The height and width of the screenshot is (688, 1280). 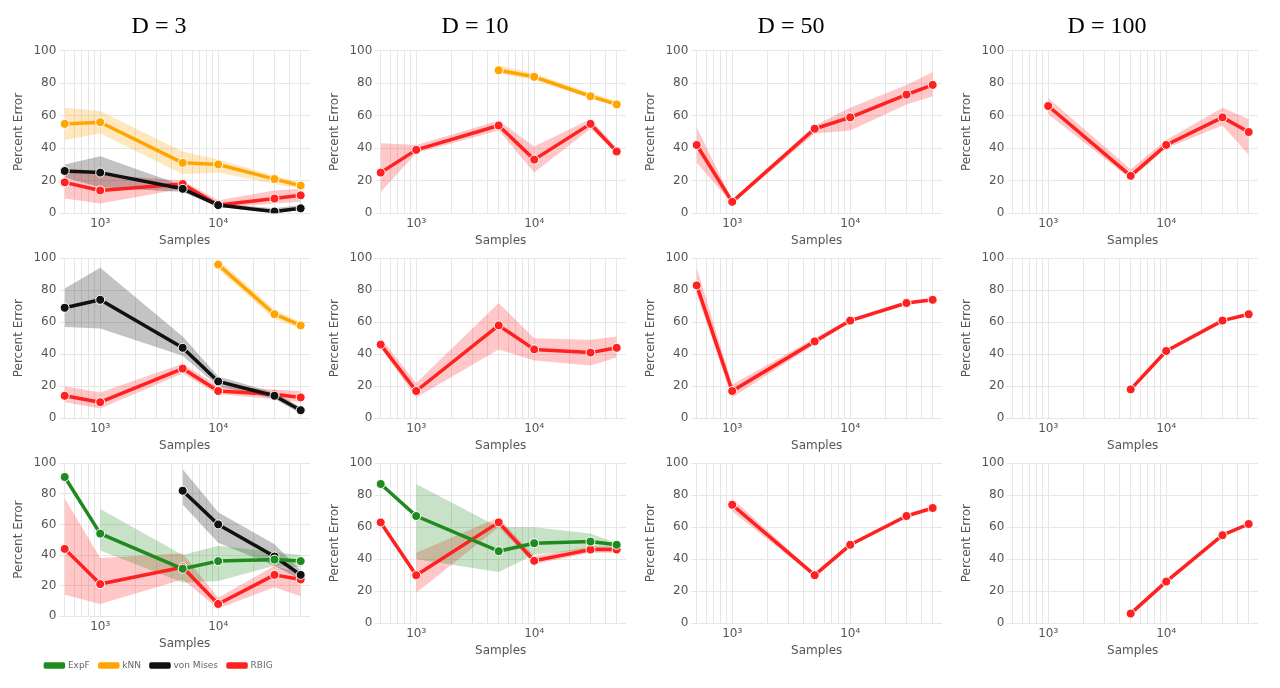 I want to click on chart-title: D = 100, so click(x=1107, y=24).